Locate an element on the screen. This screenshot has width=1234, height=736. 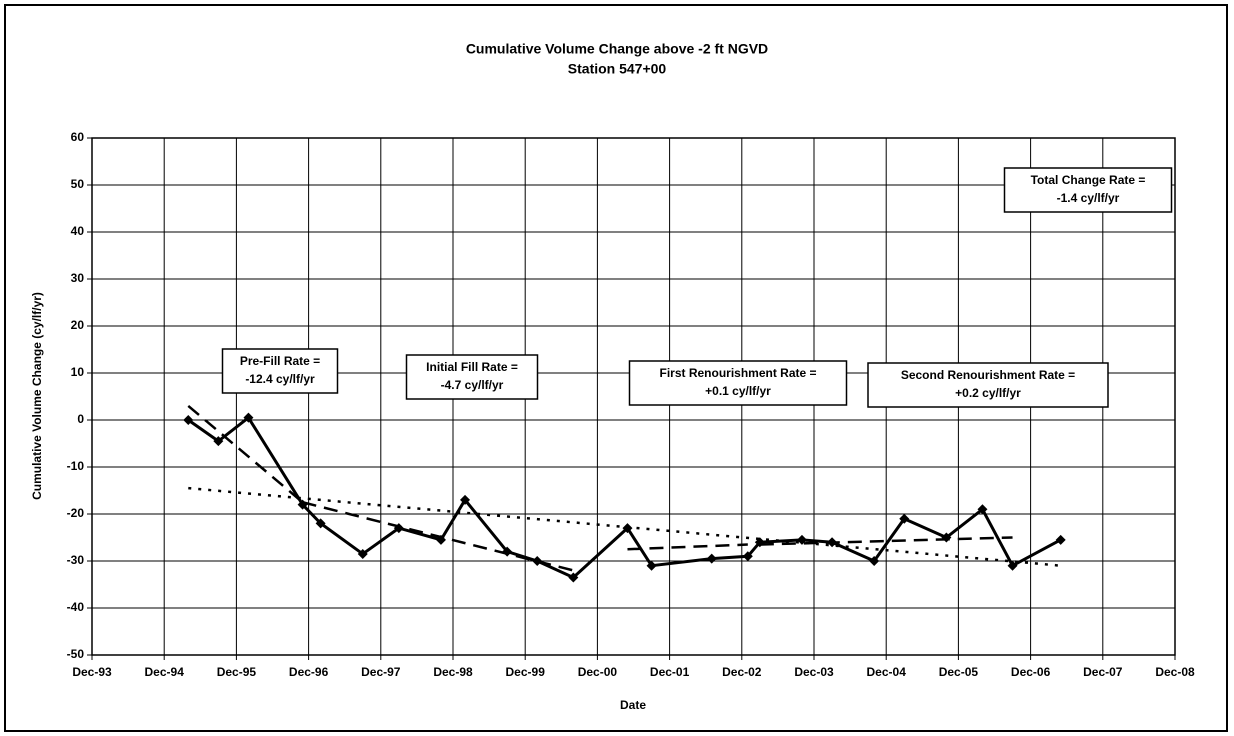
y-tick-label: 60 is located at coordinates (78, 137).